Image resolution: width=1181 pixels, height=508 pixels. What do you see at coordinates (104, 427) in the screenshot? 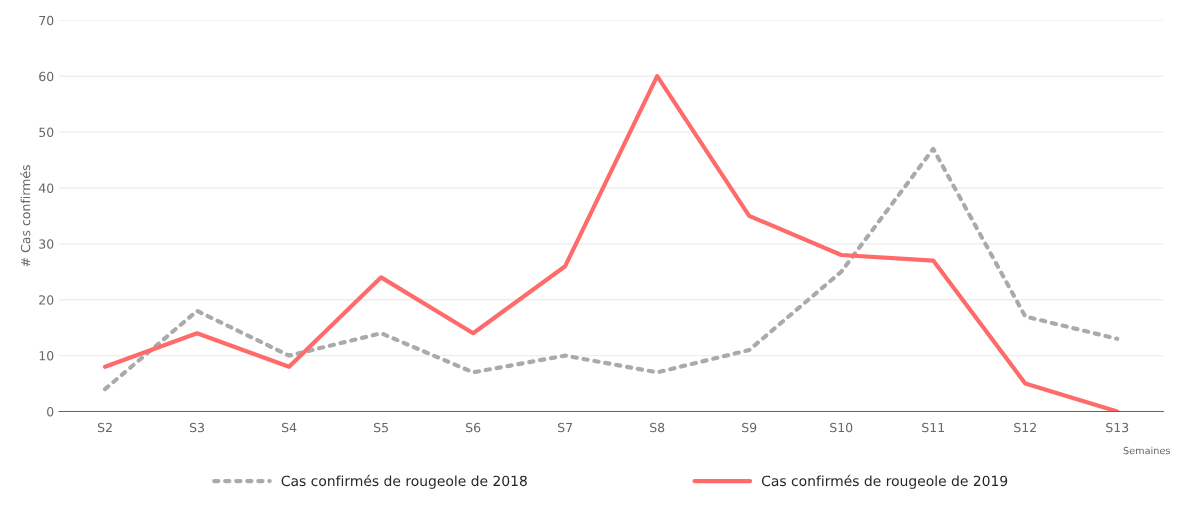
I see `x-tick-label: S2` at bounding box center [104, 427].